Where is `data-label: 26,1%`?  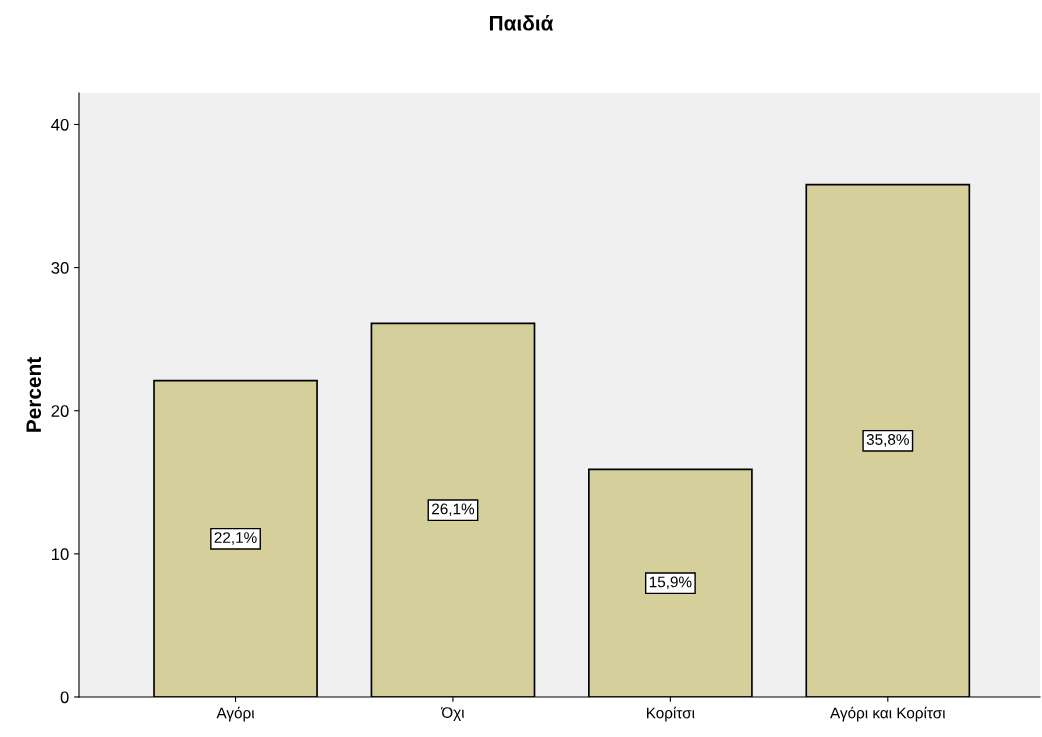
data-label: 26,1% is located at coordinates (453, 510).